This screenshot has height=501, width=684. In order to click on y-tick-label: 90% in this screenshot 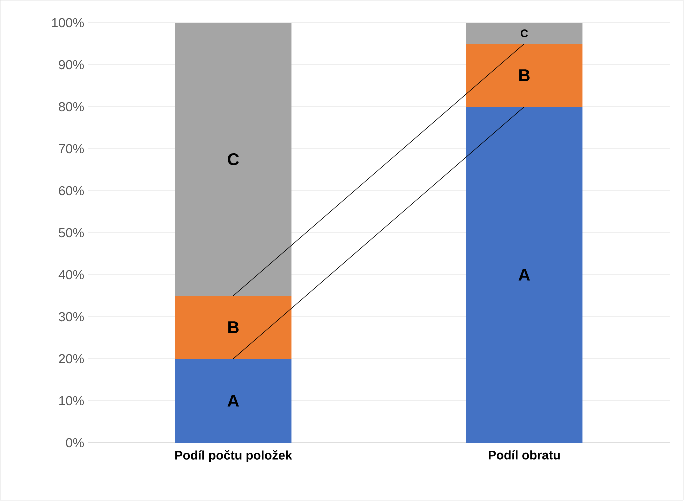, I will do `click(71, 65)`.